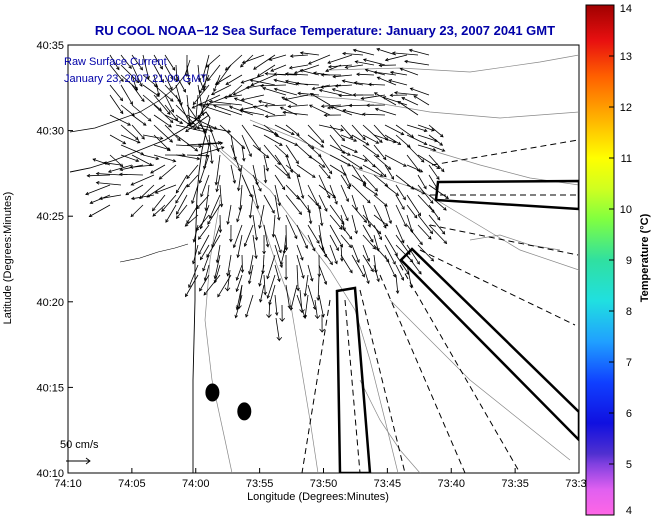  What do you see at coordinates (626, 210) in the screenshot?
I see `colorbar-tick-label: 10` at bounding box center [626, 210].